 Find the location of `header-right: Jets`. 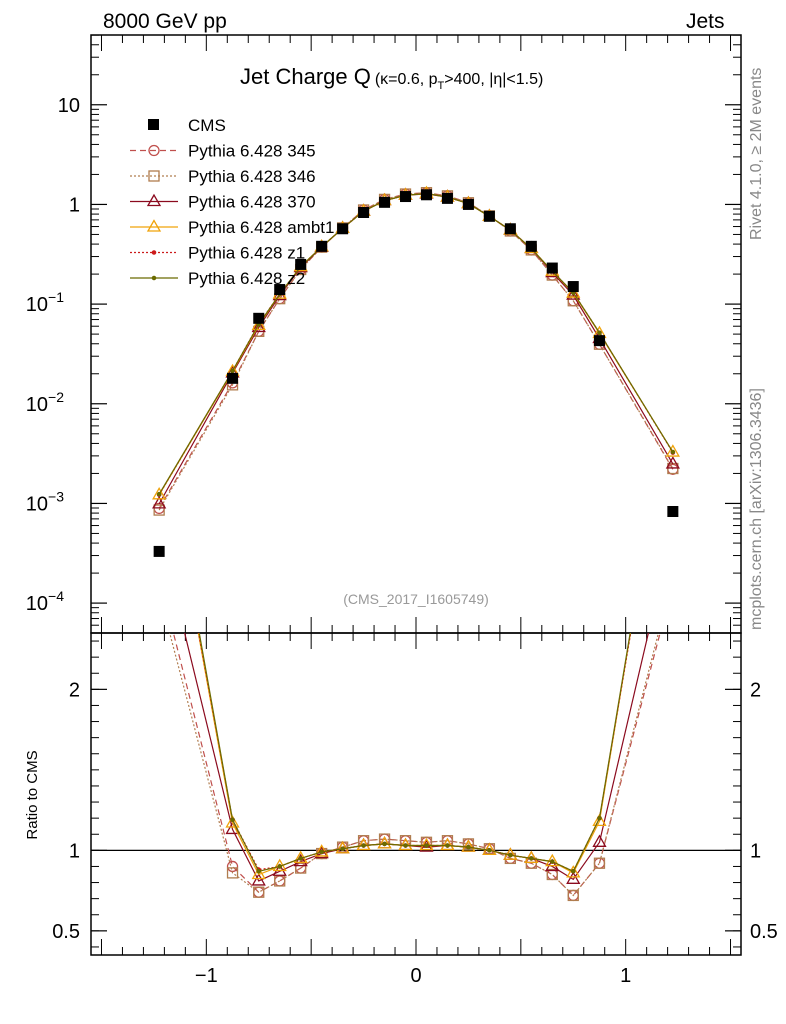

header-right: Jets is located at coordinates (705, 21).